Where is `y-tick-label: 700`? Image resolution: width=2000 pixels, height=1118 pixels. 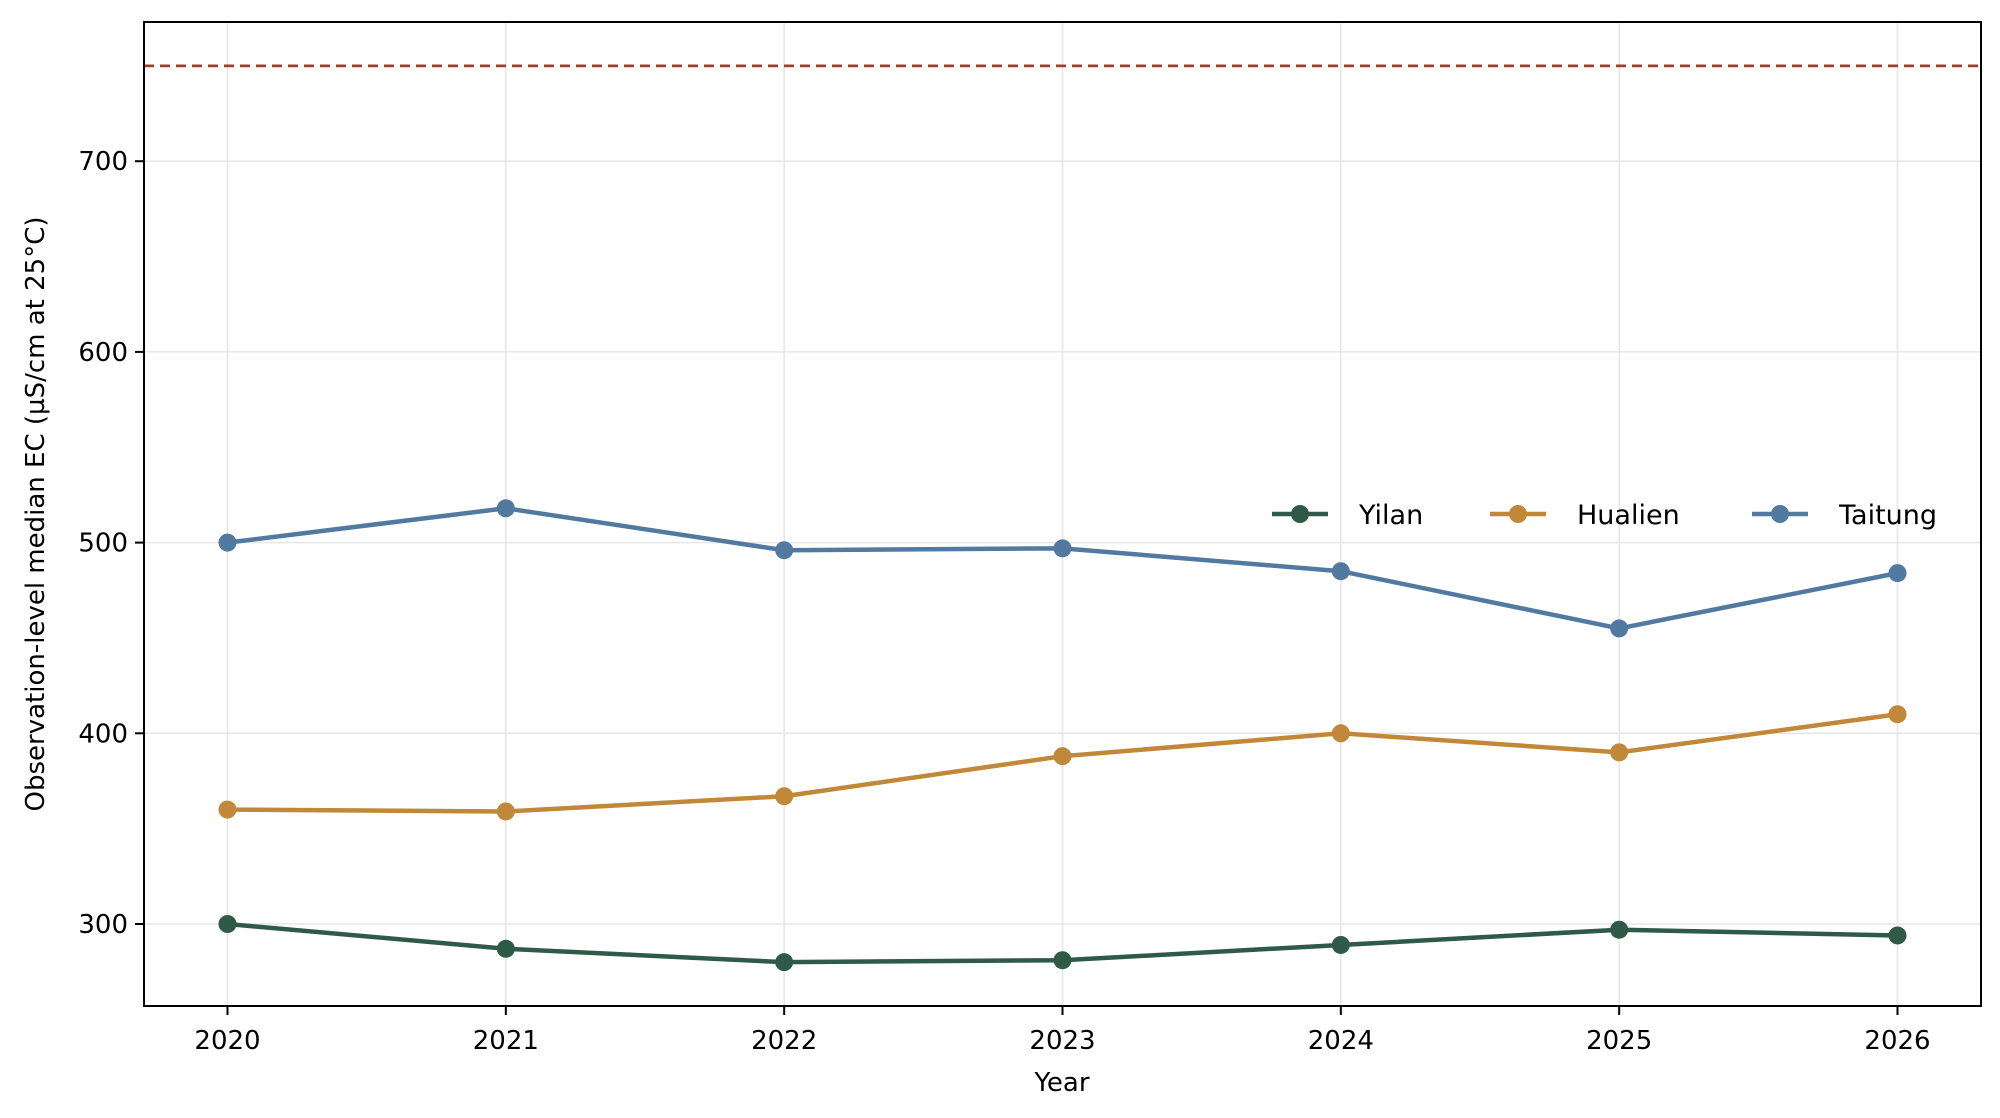
y-tick-label: 700 is located at coordinates (103, 162).